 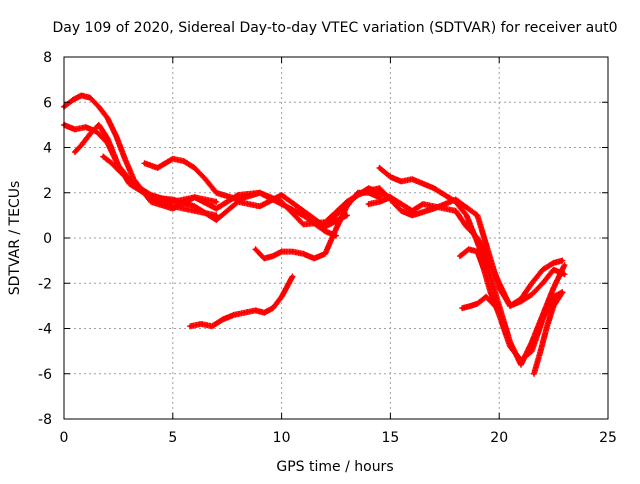 What do you see at coordinates (45, 330) in the screenshot?
I see `y-tick-label: -4` at bounding box center [45, 330].